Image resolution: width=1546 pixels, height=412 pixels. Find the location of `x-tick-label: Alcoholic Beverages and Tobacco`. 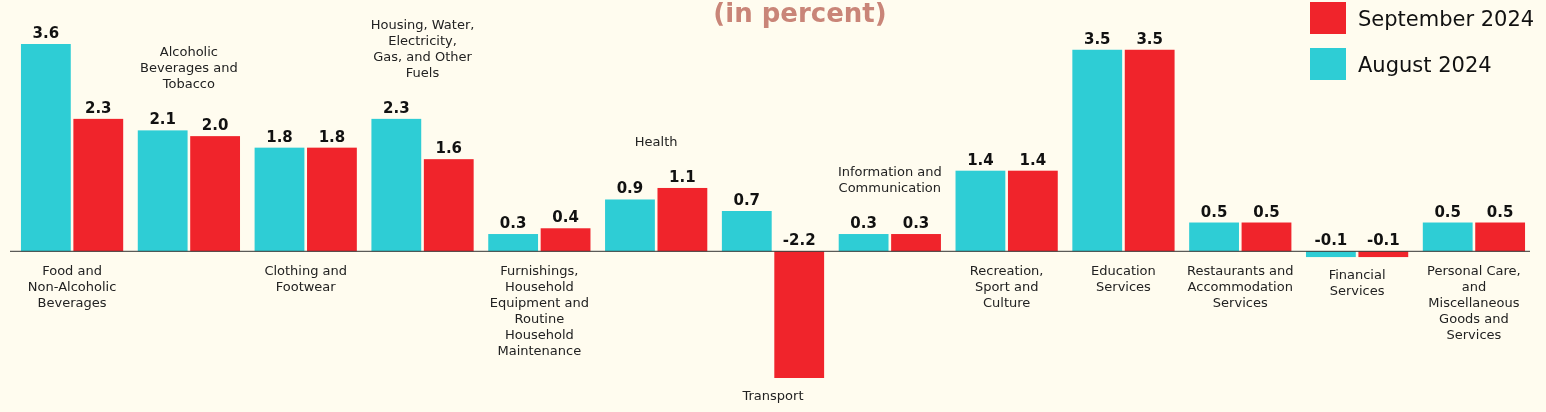

x-tick-label: Alcoholic Beverages and Tobacco is located at coordinates (189, 68).